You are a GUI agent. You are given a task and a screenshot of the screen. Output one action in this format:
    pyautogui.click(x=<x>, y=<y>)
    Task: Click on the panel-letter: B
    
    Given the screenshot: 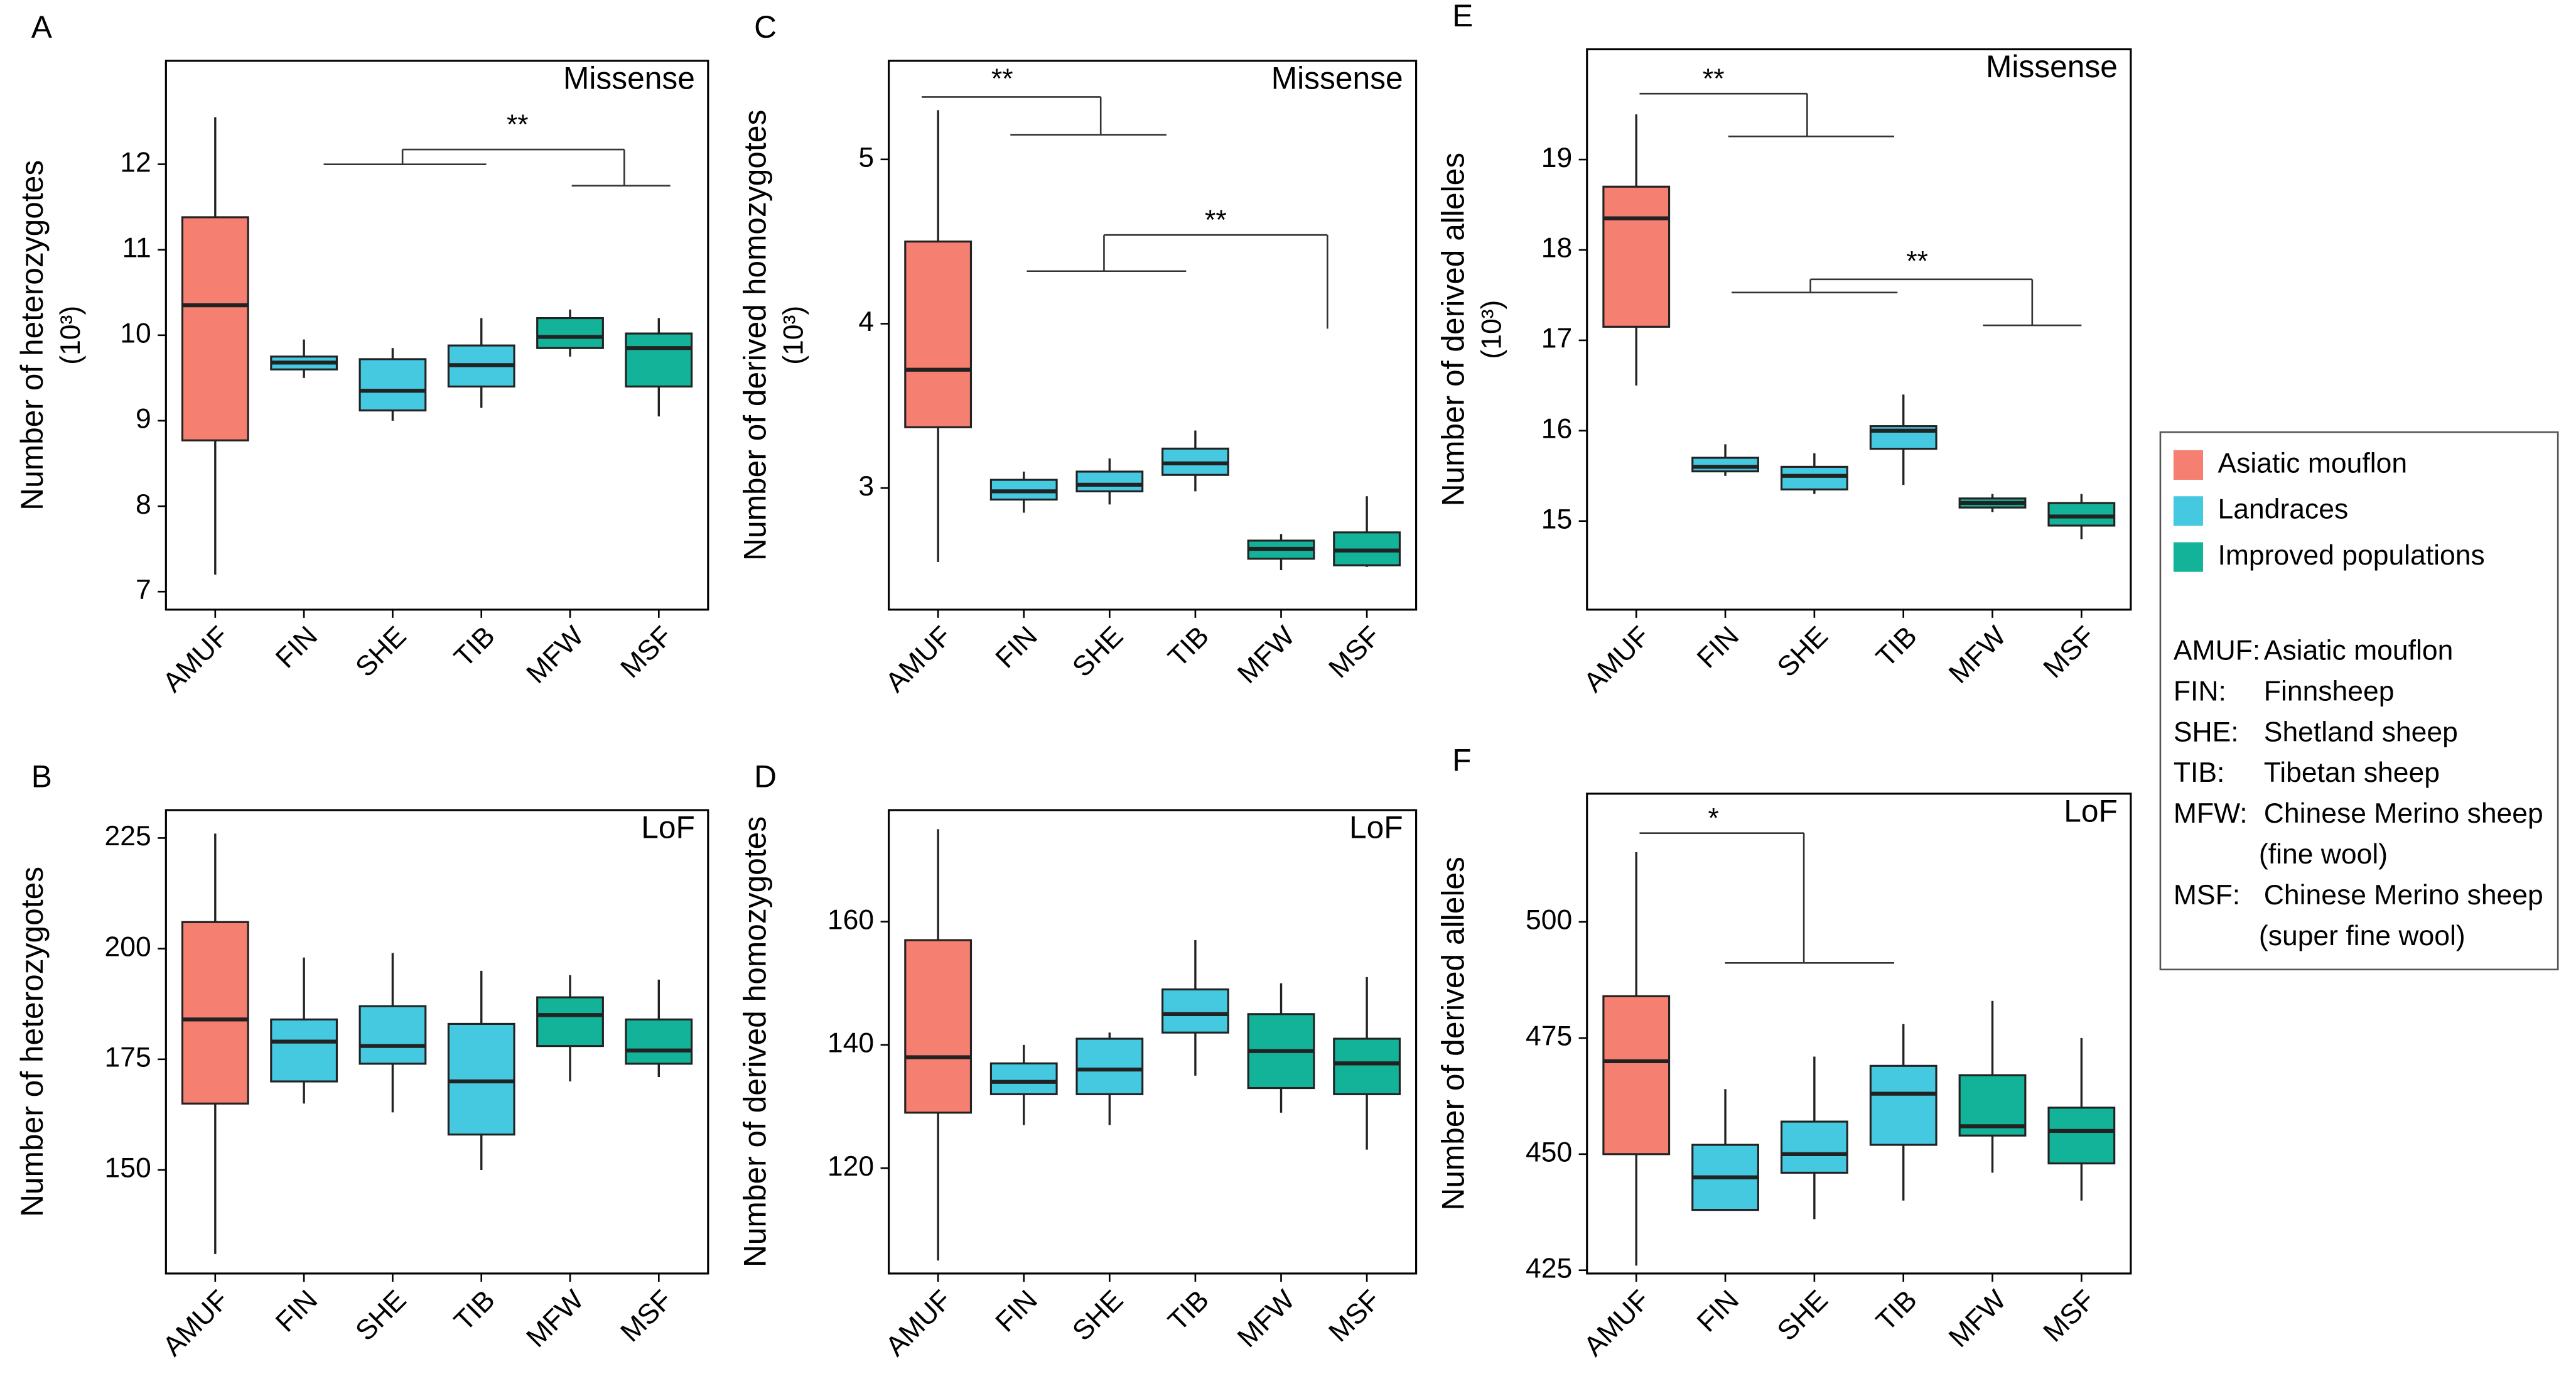 What is the action you would take?
    pyautogui.click(x=41, y=776)
    